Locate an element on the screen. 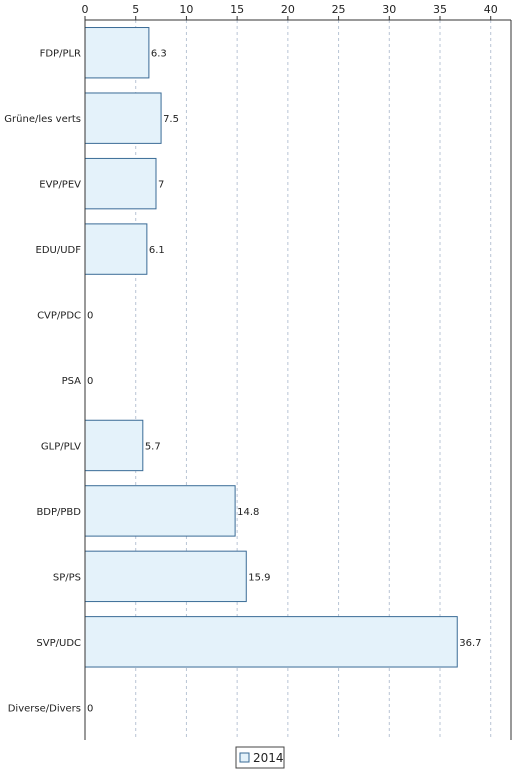 The image size is (520, 770). legend-label: 2014 is located at coordinates (268, 758).